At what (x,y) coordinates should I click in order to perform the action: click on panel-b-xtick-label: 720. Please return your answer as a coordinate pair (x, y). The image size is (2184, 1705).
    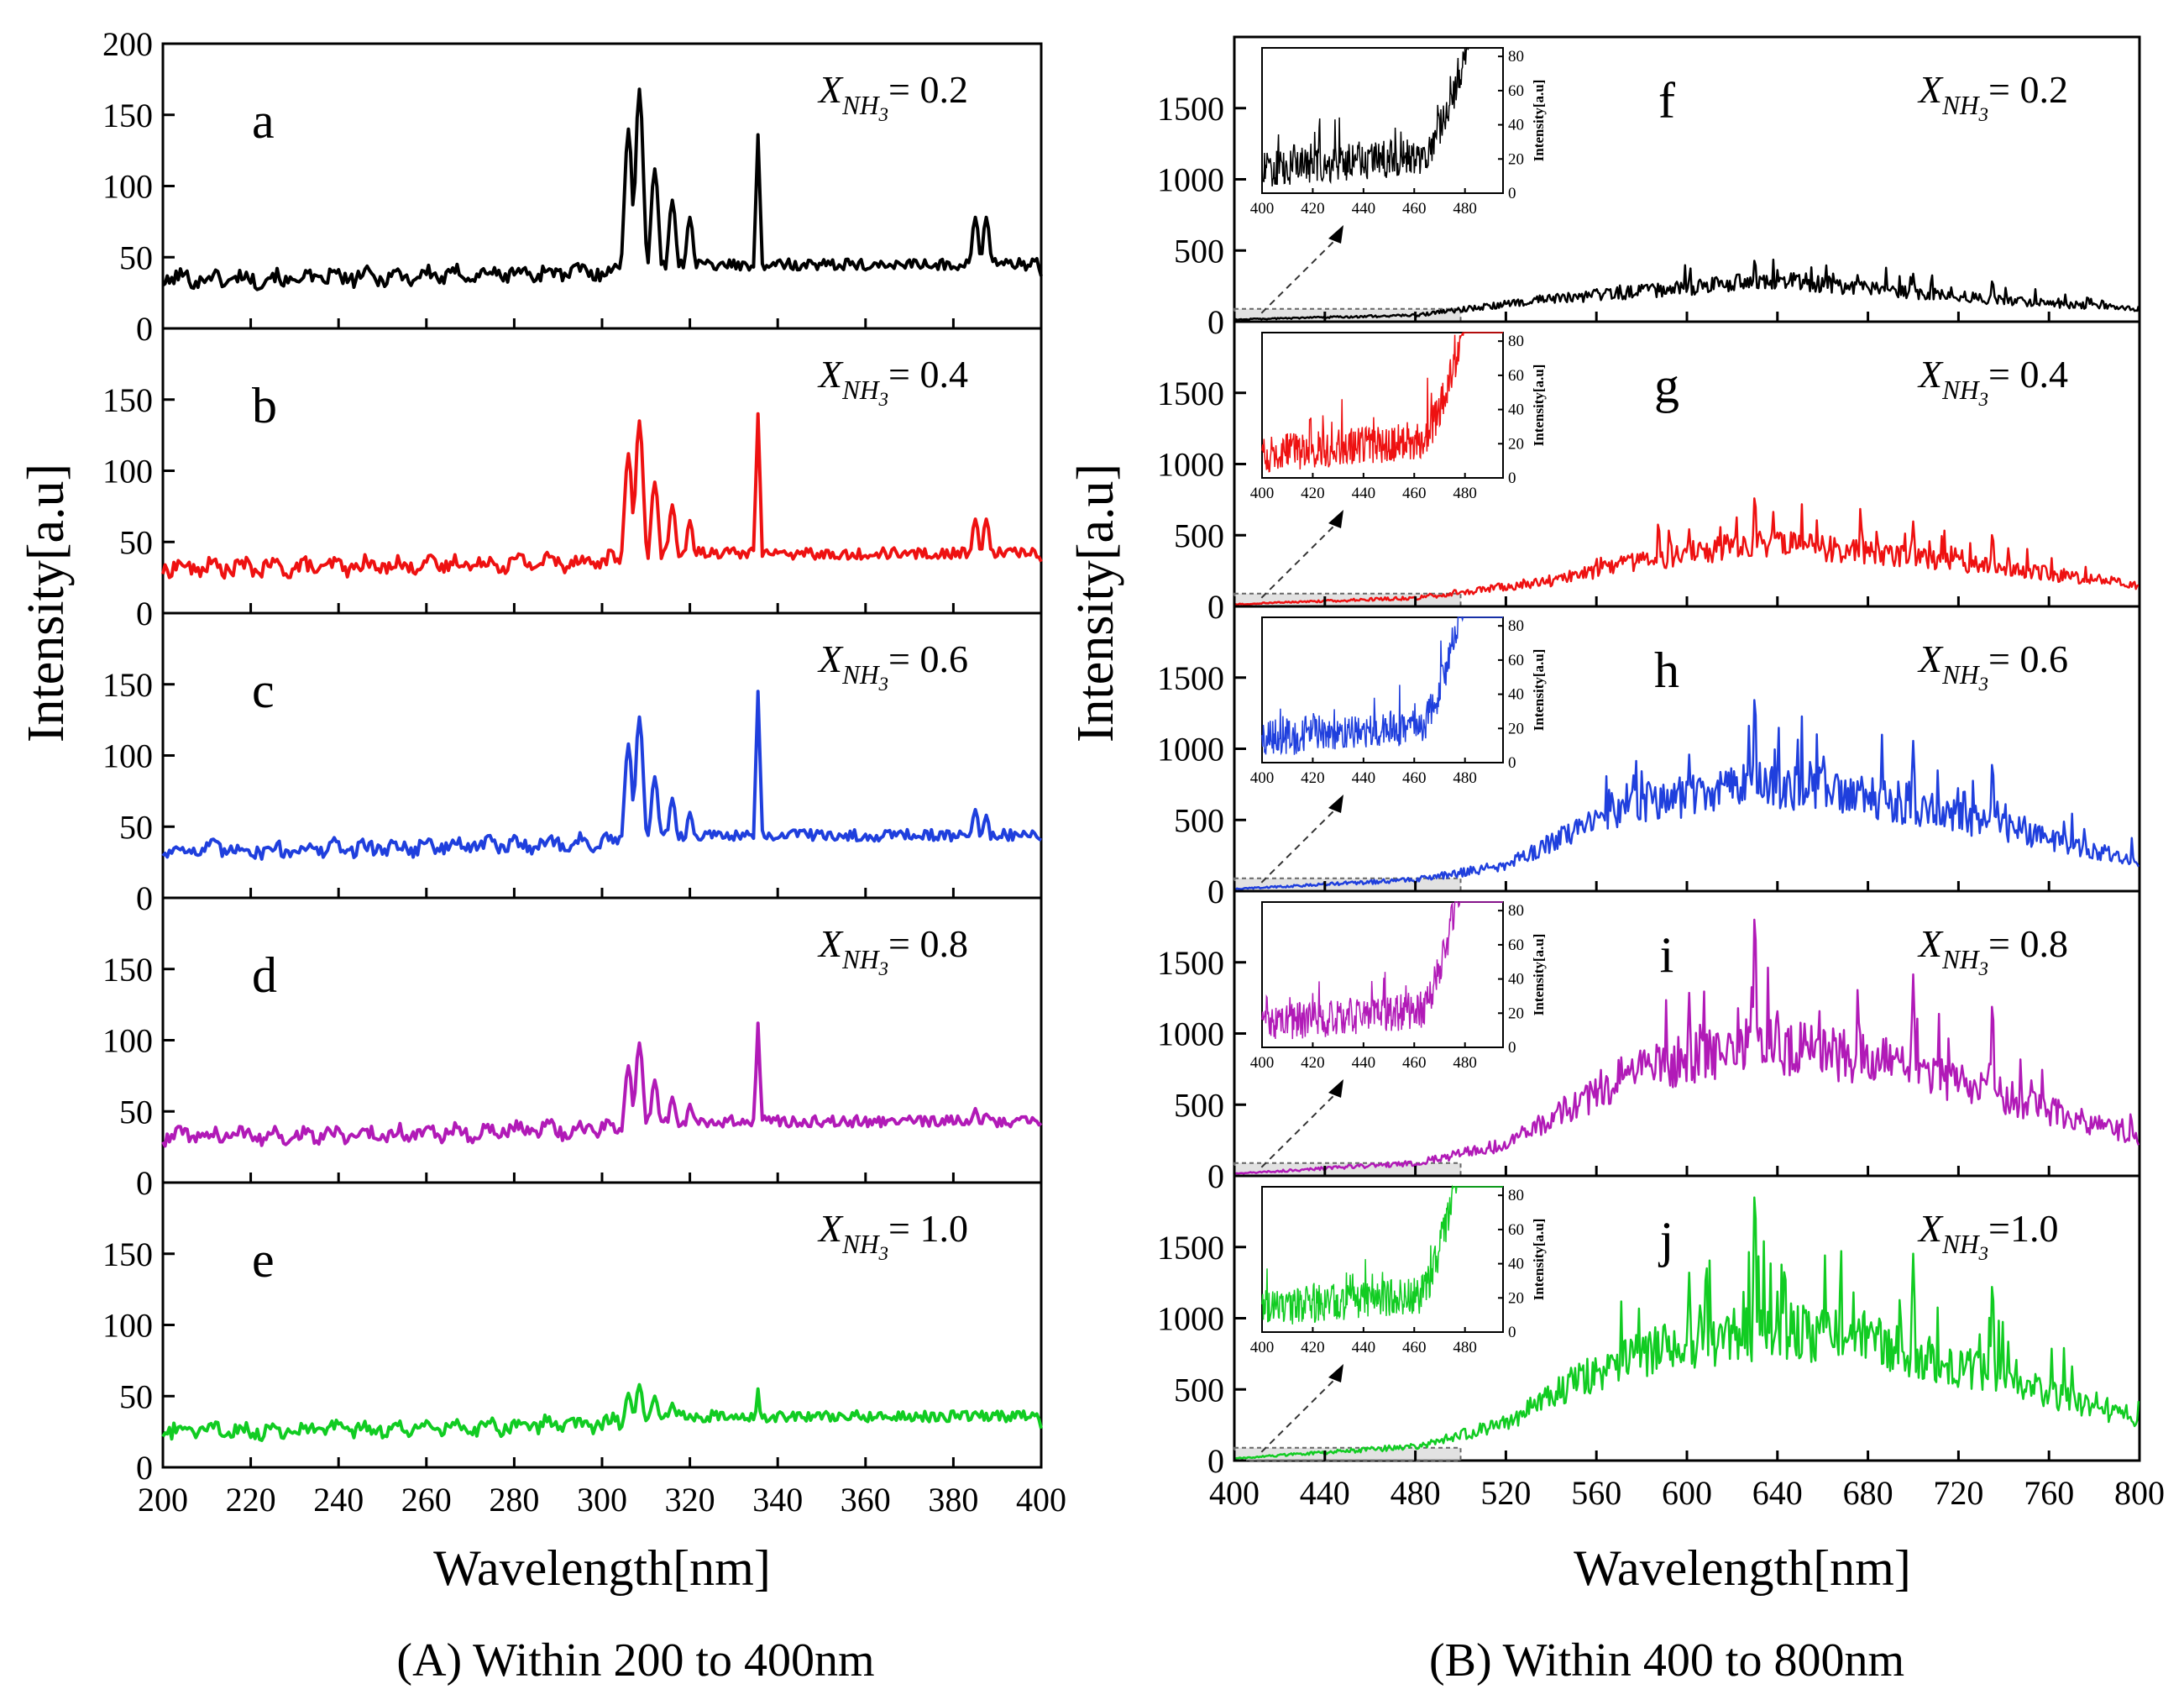
    Looking at the image, I should click on (1958, 1493).